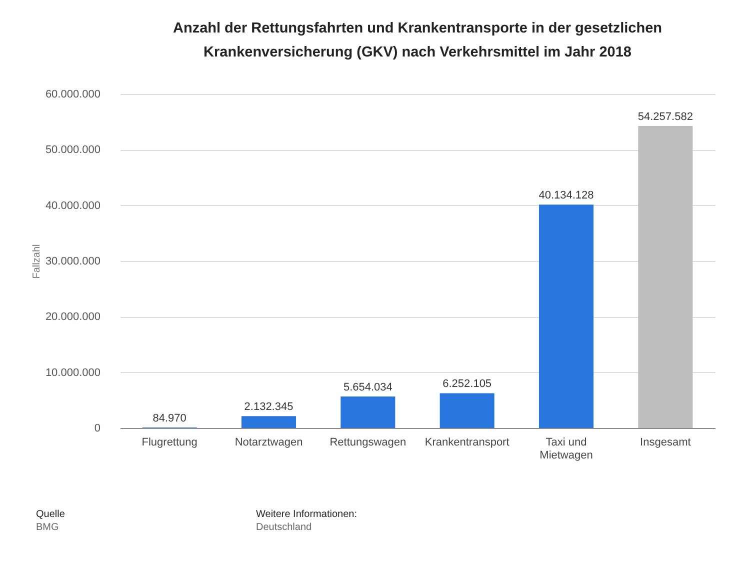 This screenshot has width=755, height=564. I want to click on y-tick-label: 50.000.000, so click(72, 150).